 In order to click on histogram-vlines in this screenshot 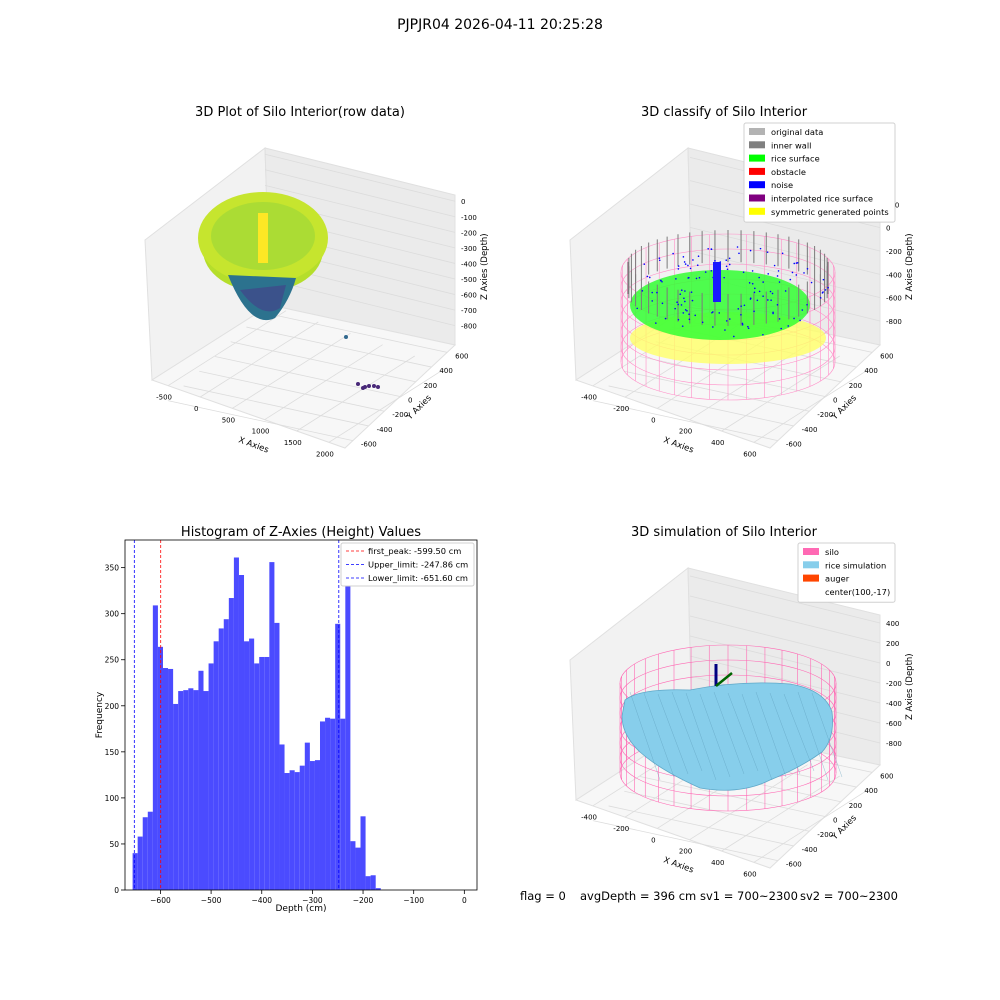, I will do `click(236, 715)`.